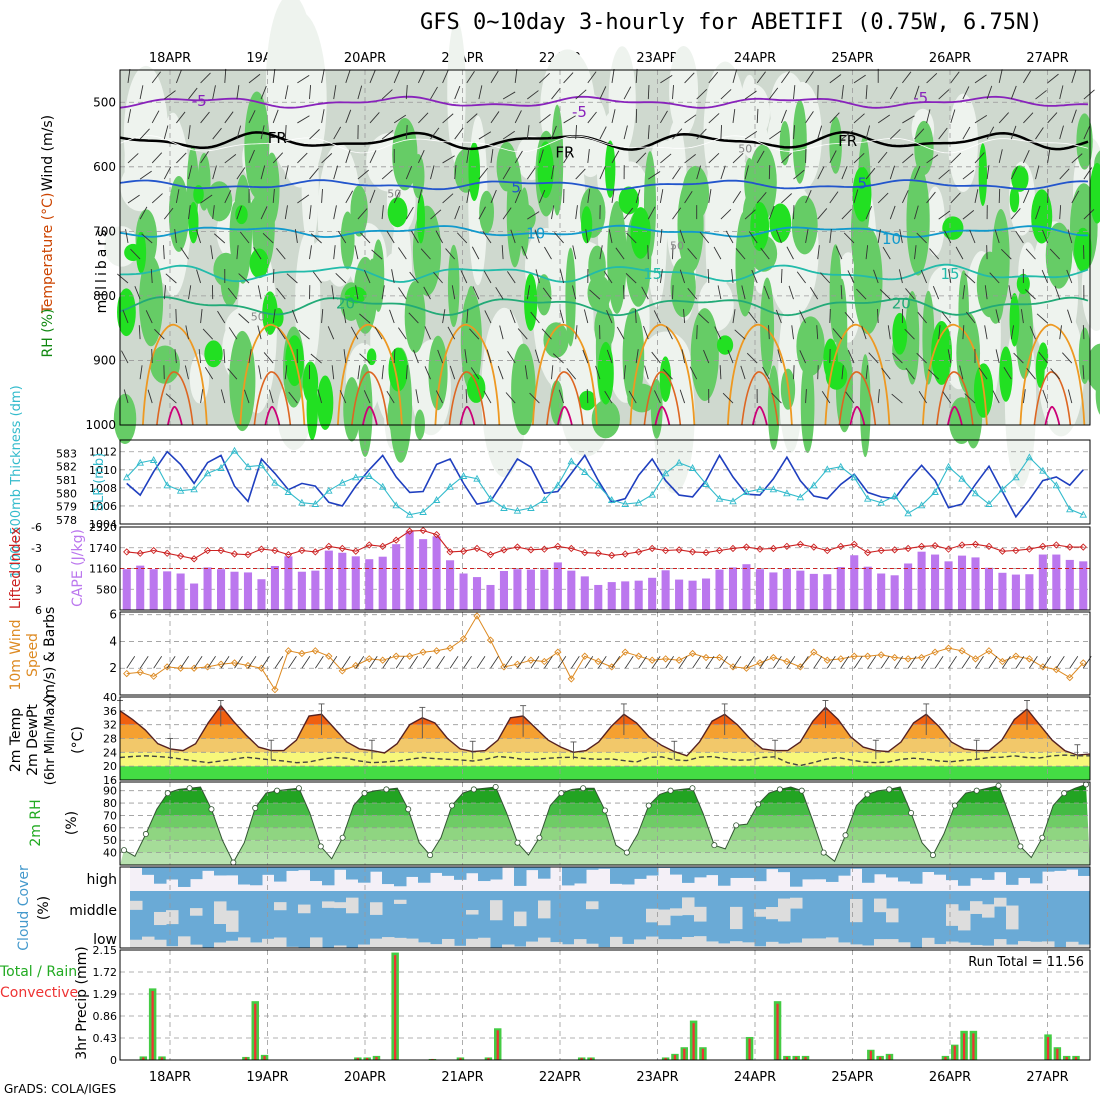  What do you see at coordinates (516, 187) in the screenshot?
I see `contour-label: 5` at bounding box center [516, 187].